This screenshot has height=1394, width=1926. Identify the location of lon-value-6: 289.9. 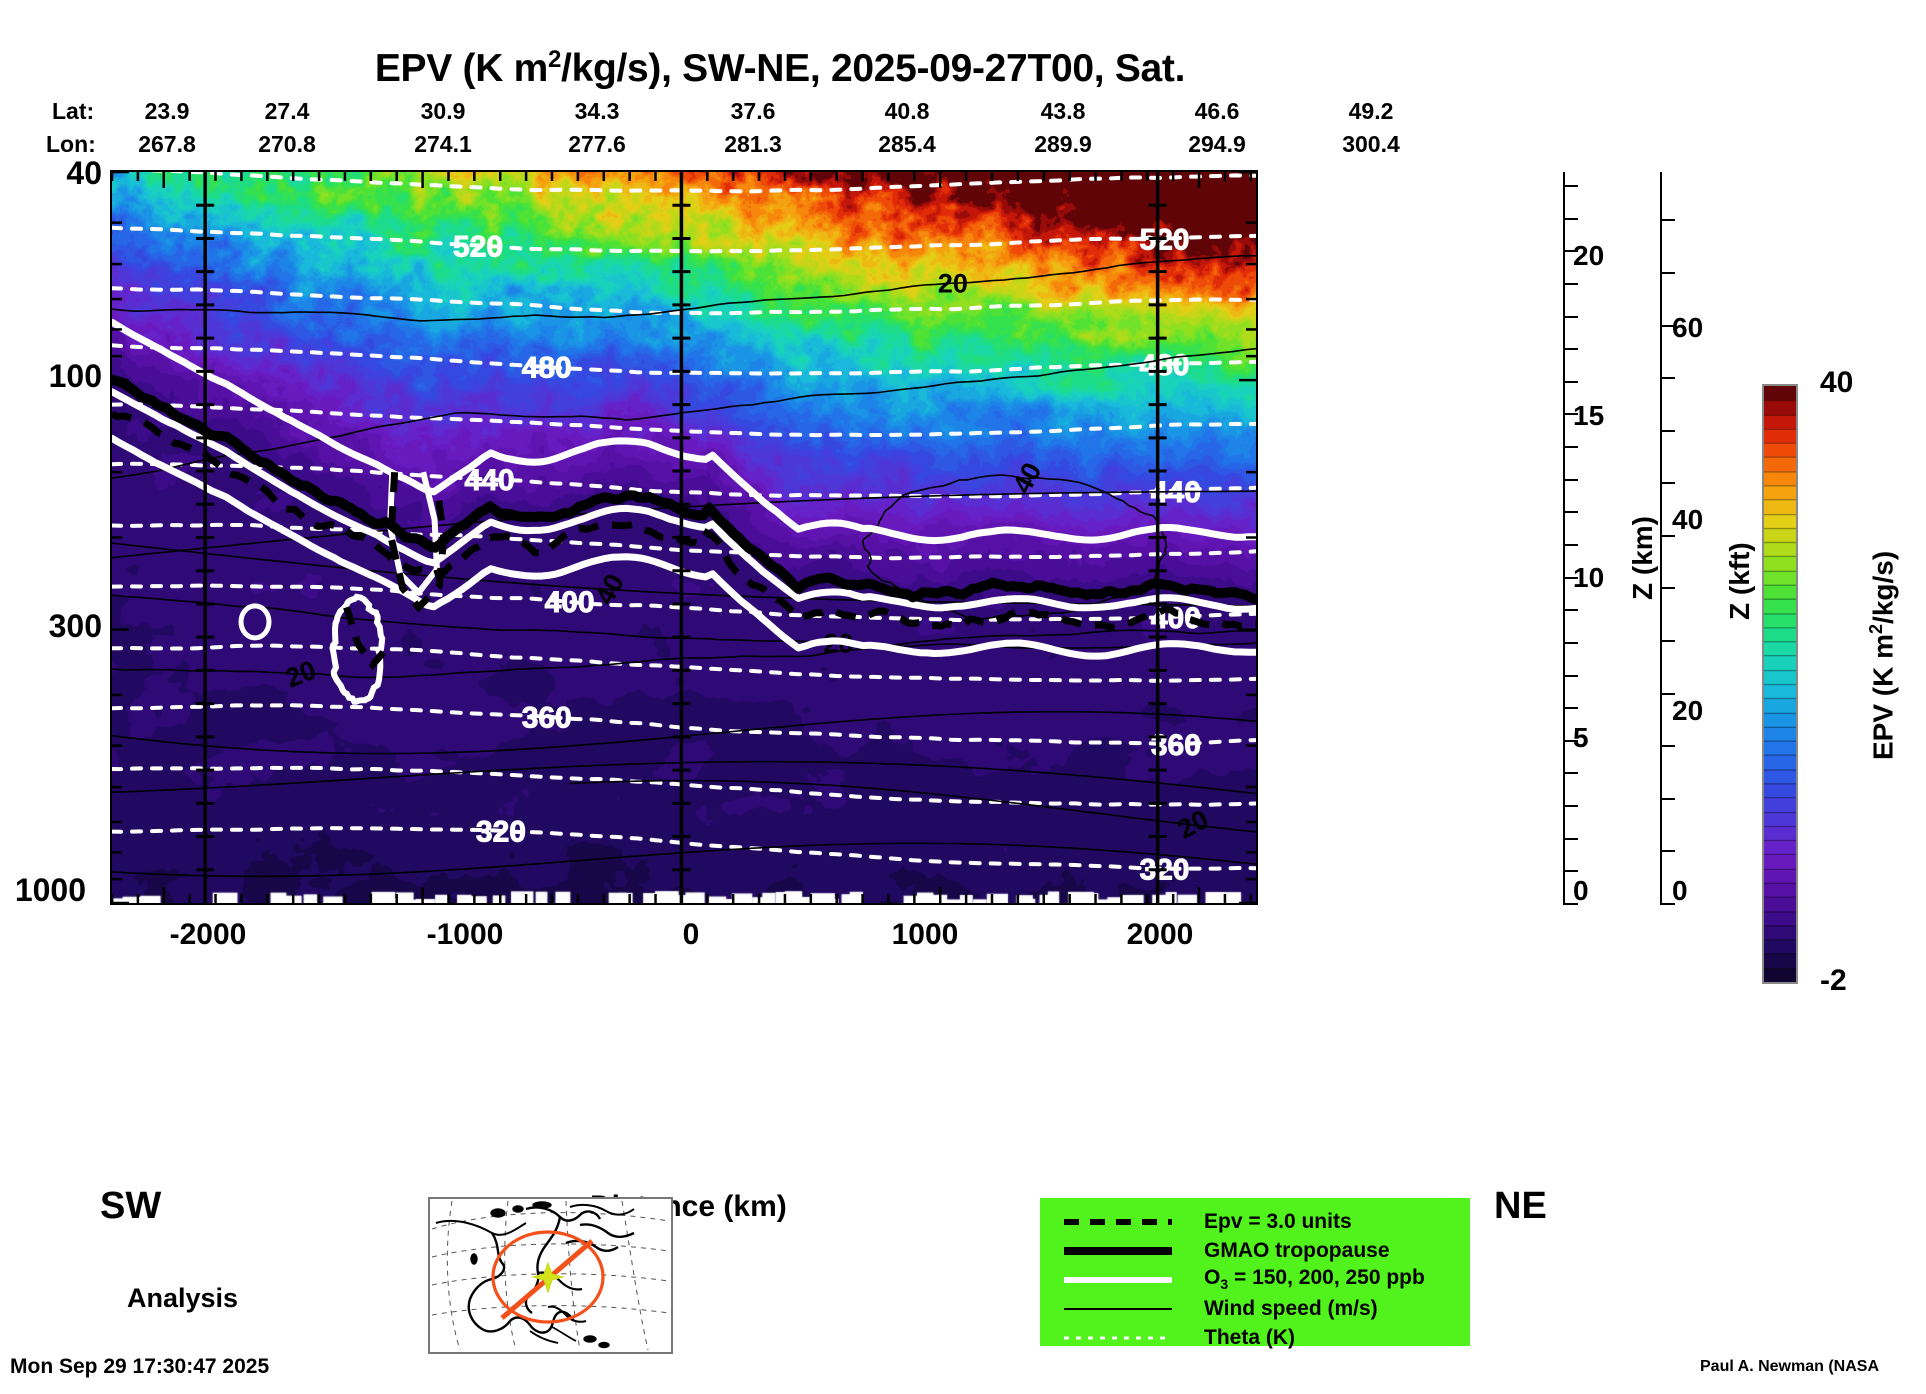
(1063, 144).